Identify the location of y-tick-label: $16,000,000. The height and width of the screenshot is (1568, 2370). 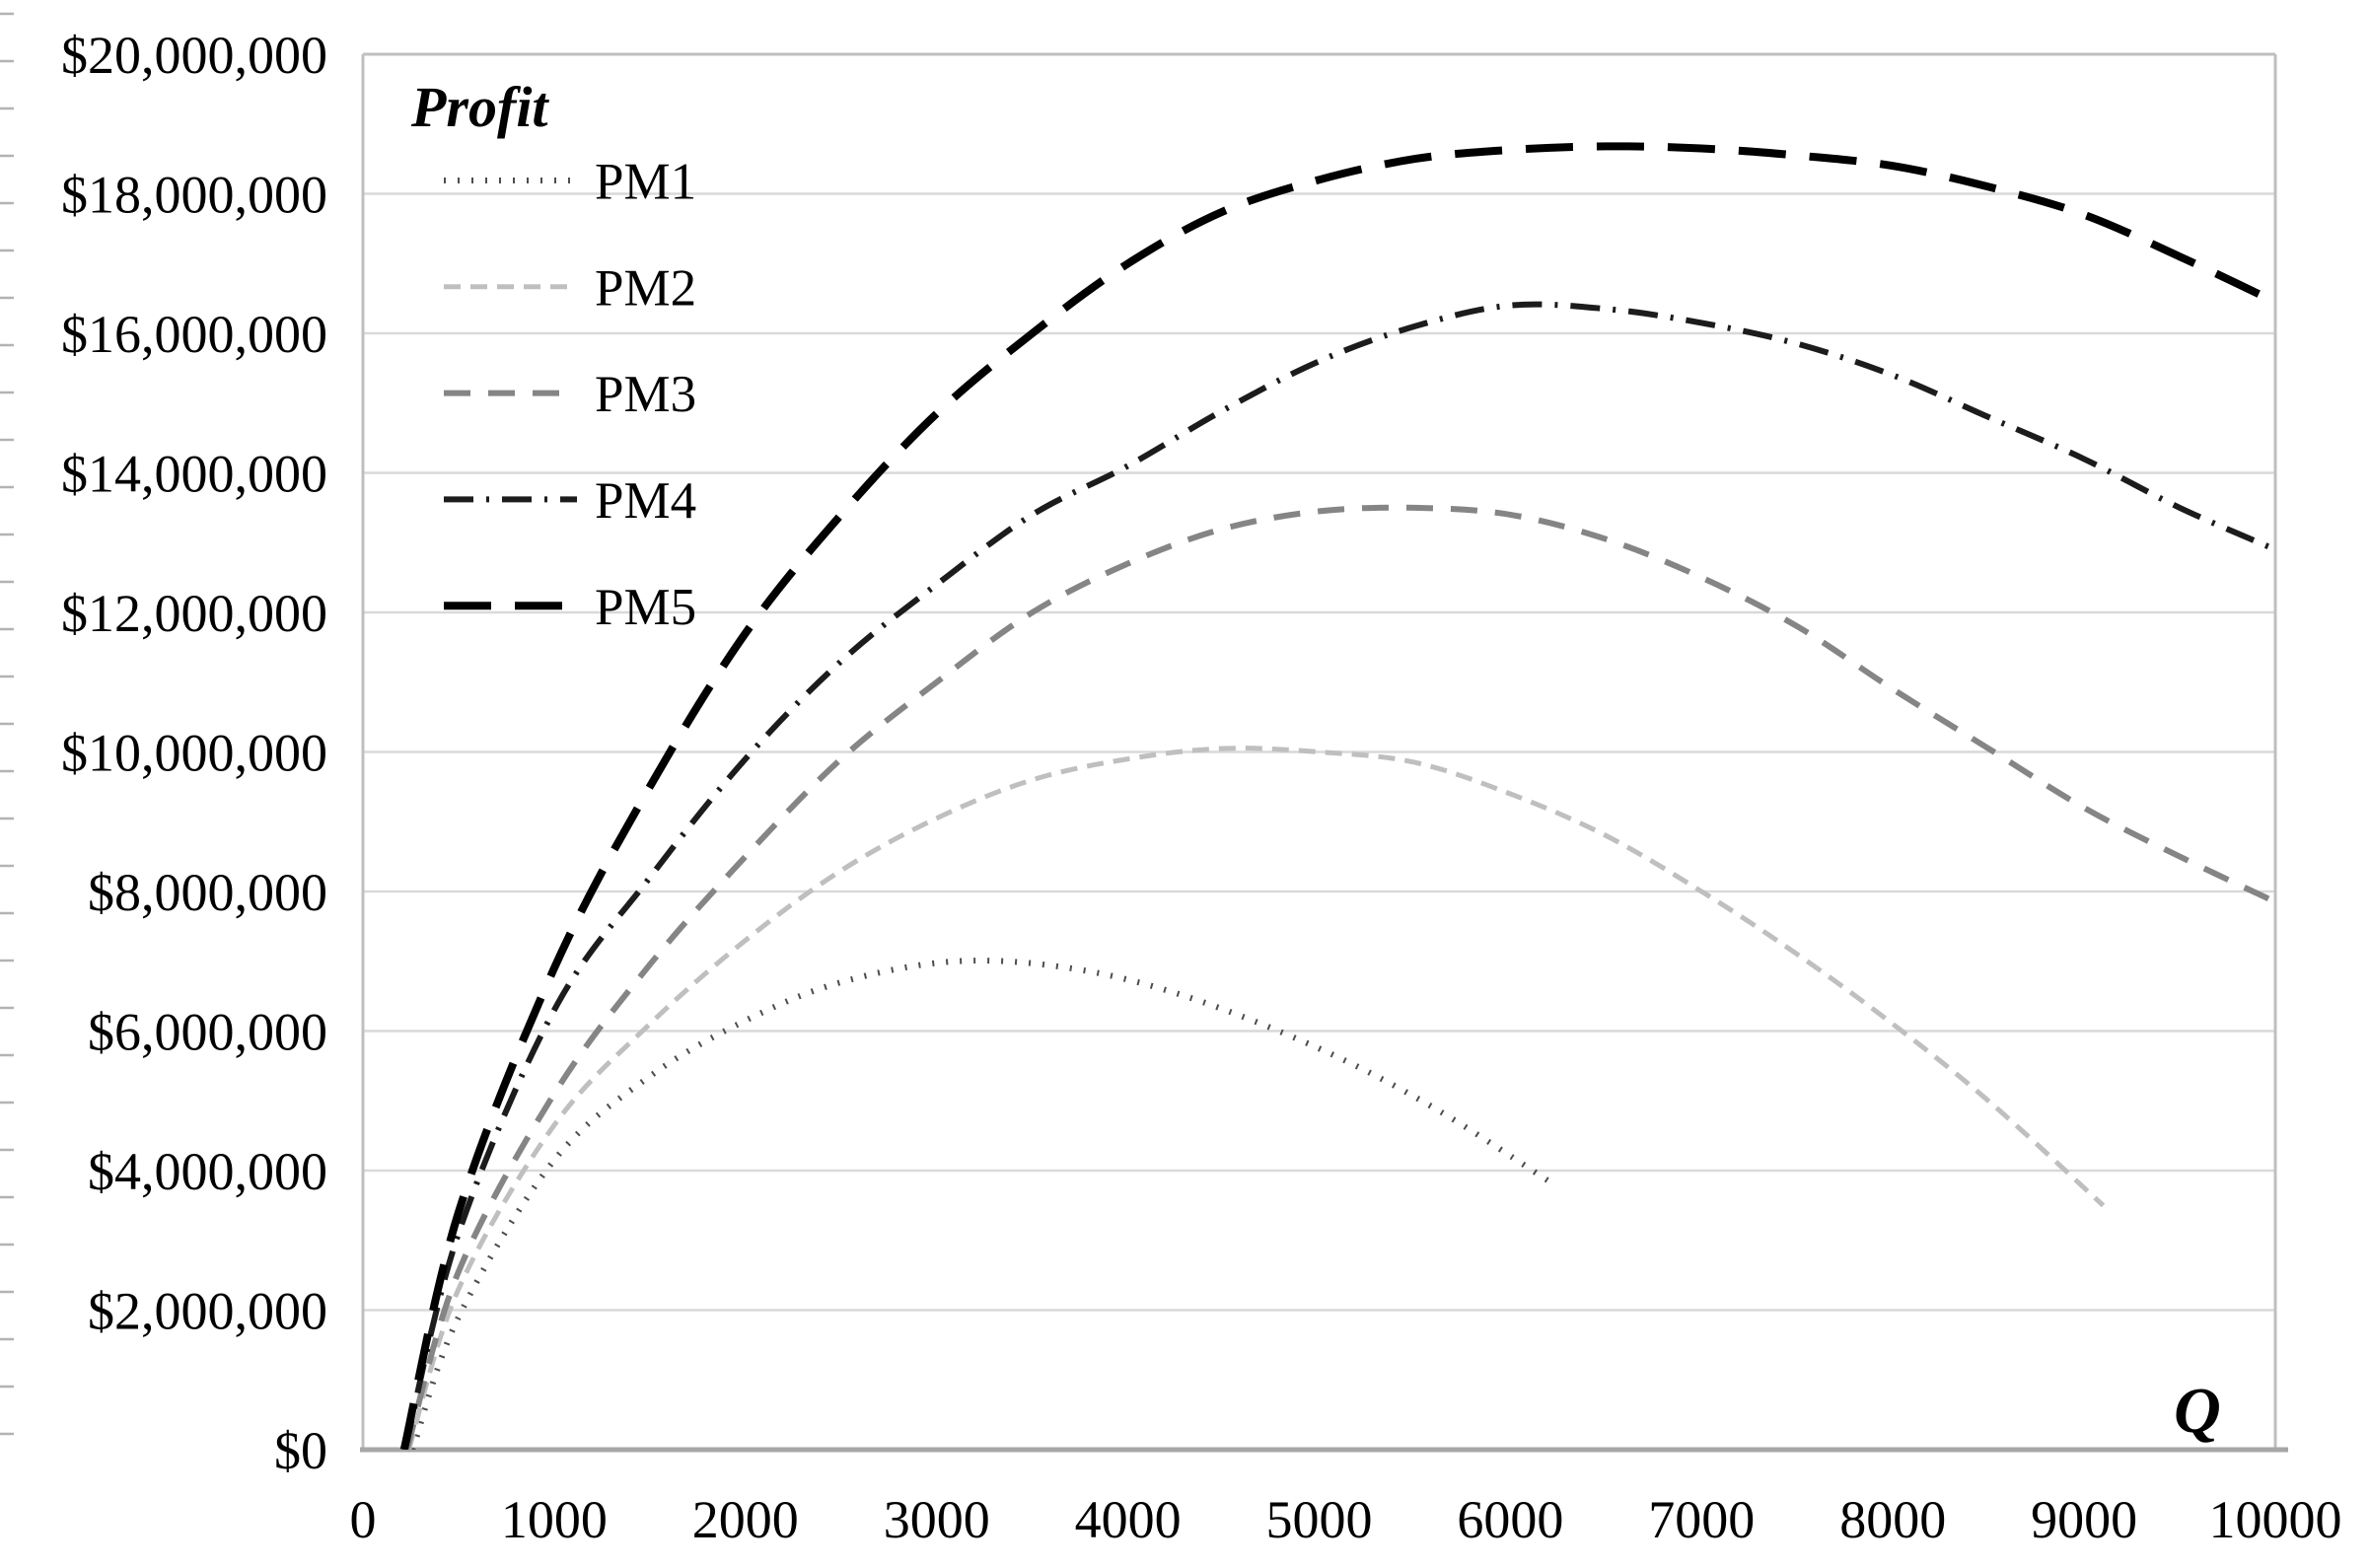
(194, 334).